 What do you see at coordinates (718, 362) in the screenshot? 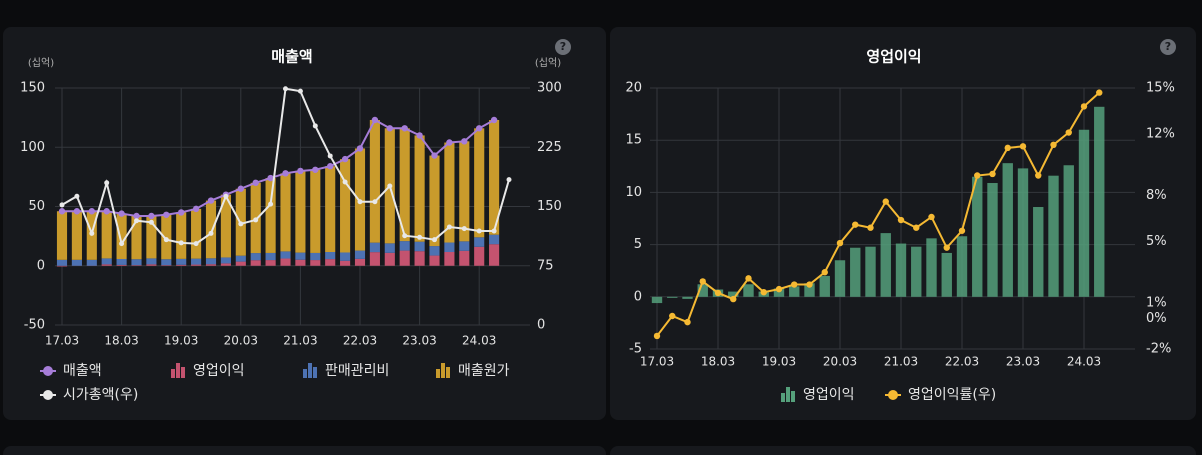
I see `x-tick-label: 18.03` at bounding box center [718, 362].